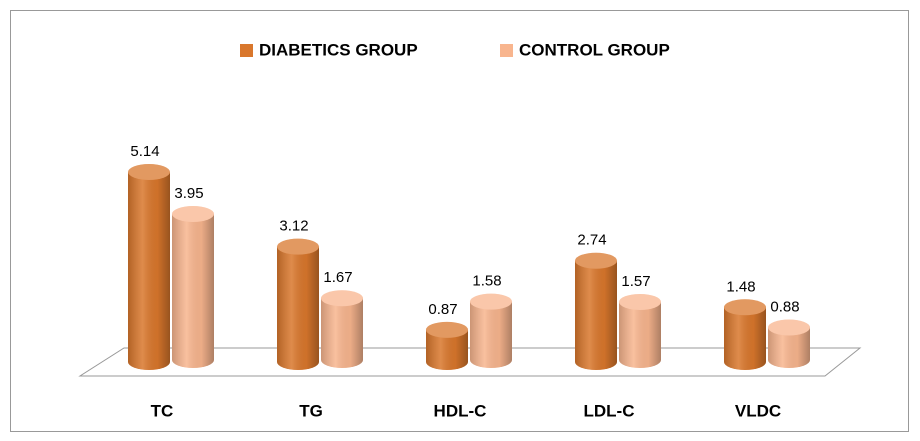 The image size is (920, 441). Describe the element at coordinates (144, 151) in the screenshot. I see `value-label: 5.14` at that location.